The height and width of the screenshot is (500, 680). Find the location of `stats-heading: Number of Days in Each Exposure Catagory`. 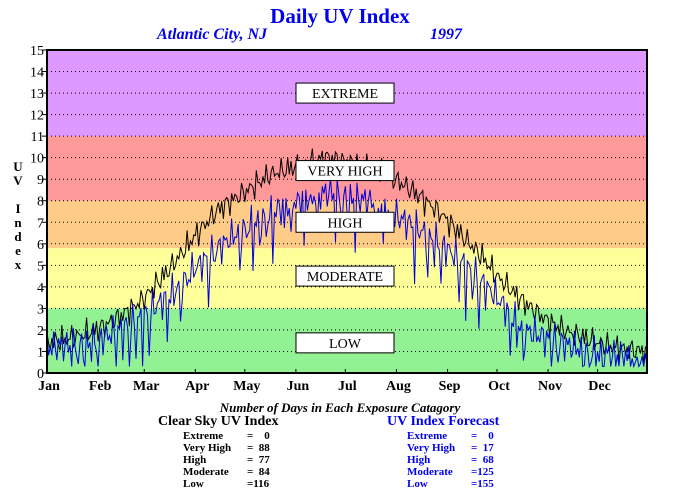

stats-heading: Number of Days in Each Exposure Catagory is located at coordinates (340, 407).